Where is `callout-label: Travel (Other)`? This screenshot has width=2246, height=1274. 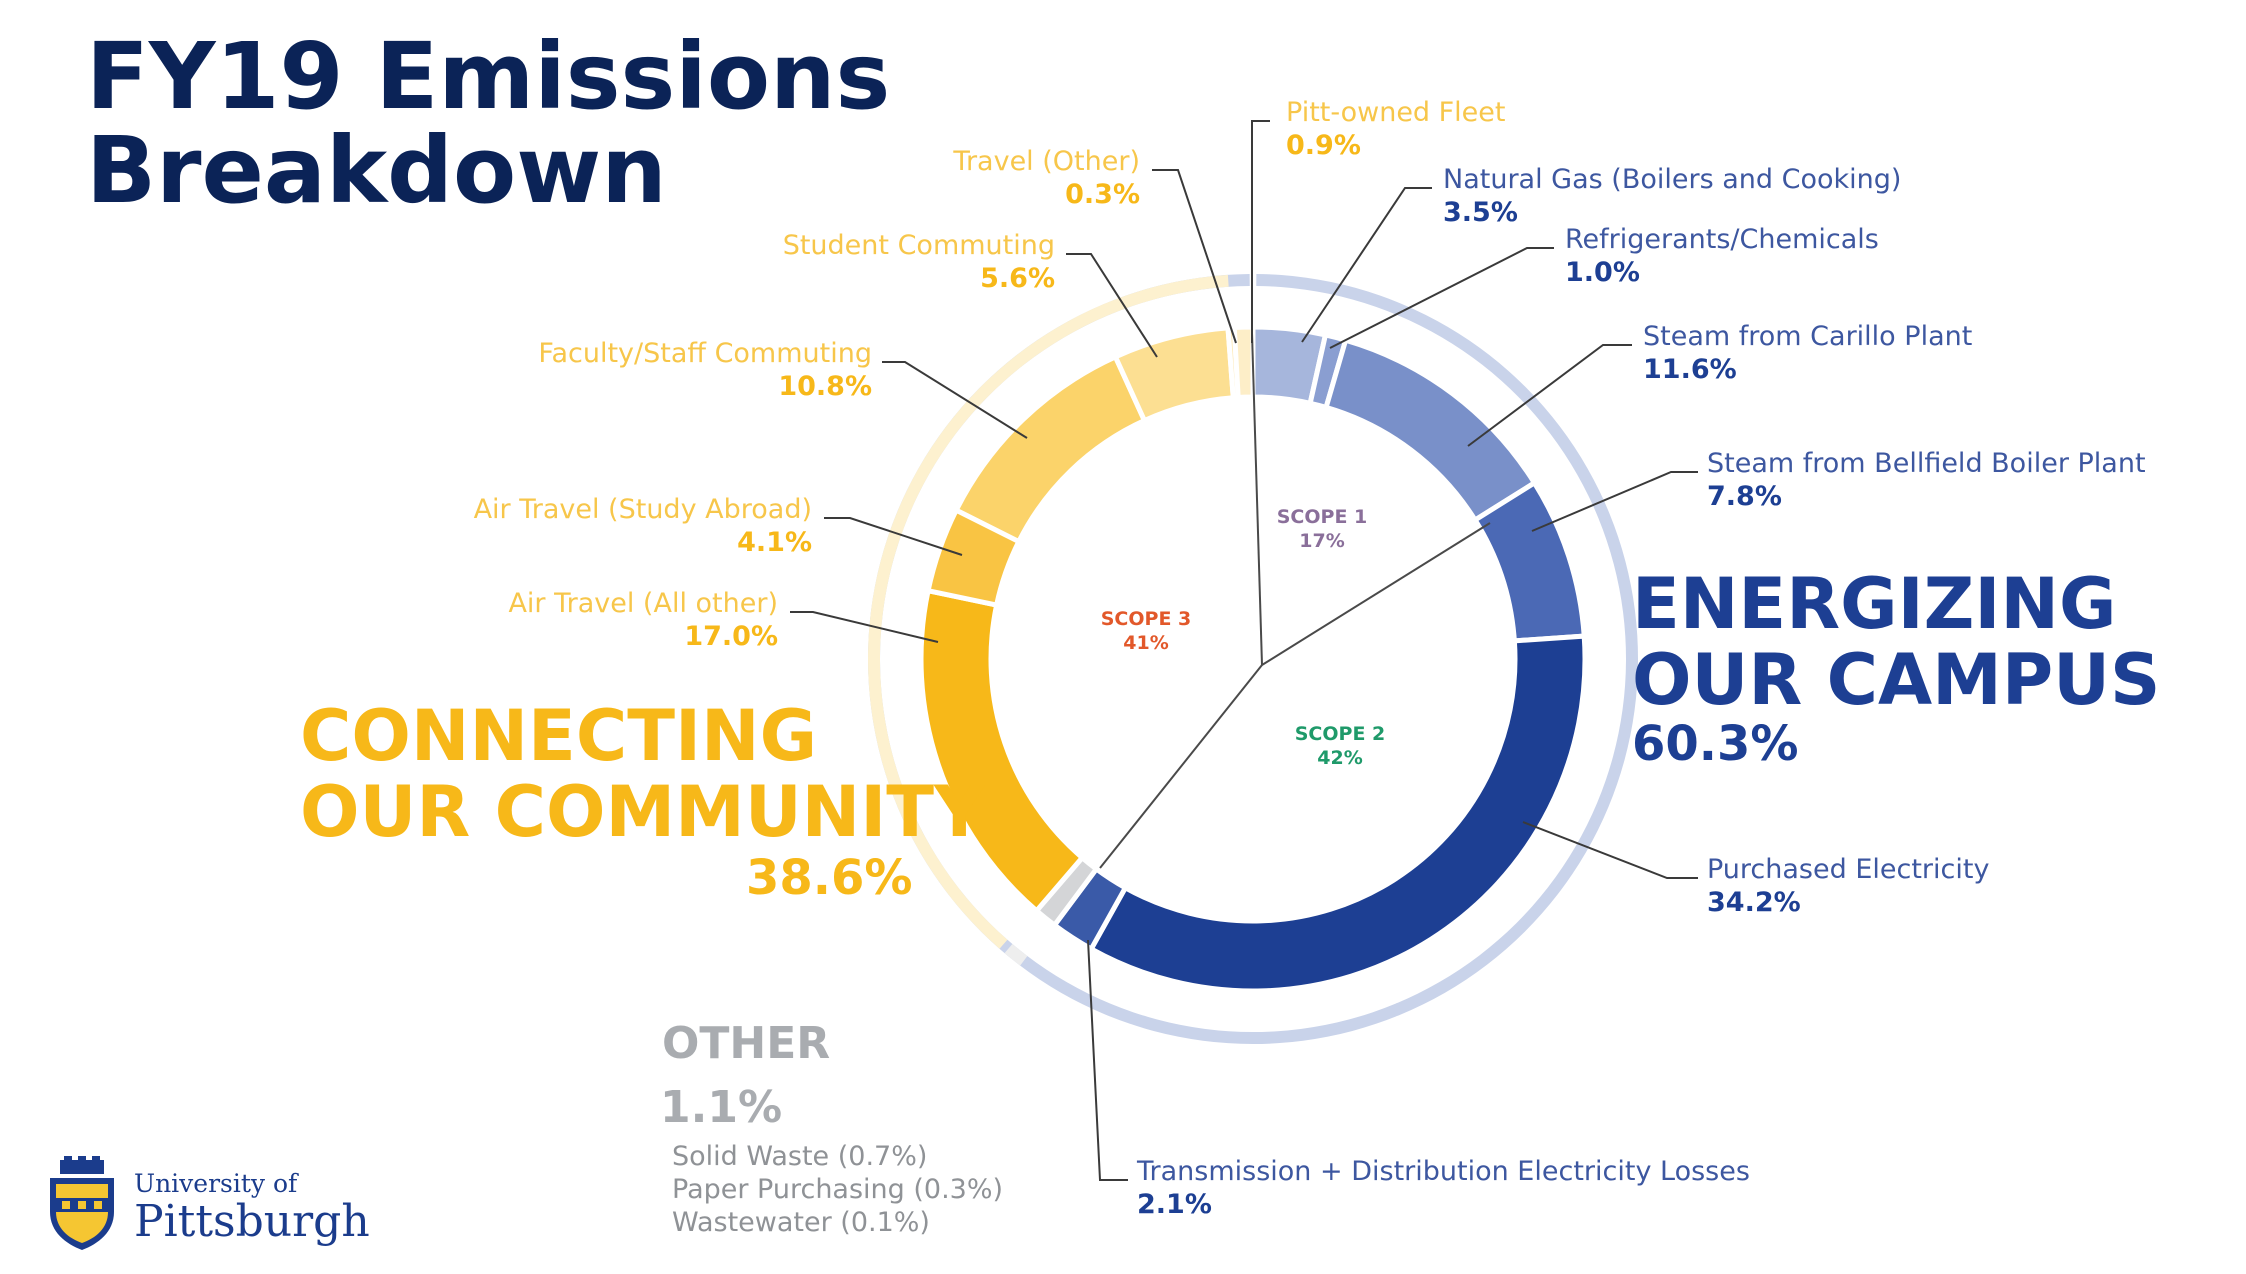 callout-label: Travel (Other) is located at coordinates (1046, 161).